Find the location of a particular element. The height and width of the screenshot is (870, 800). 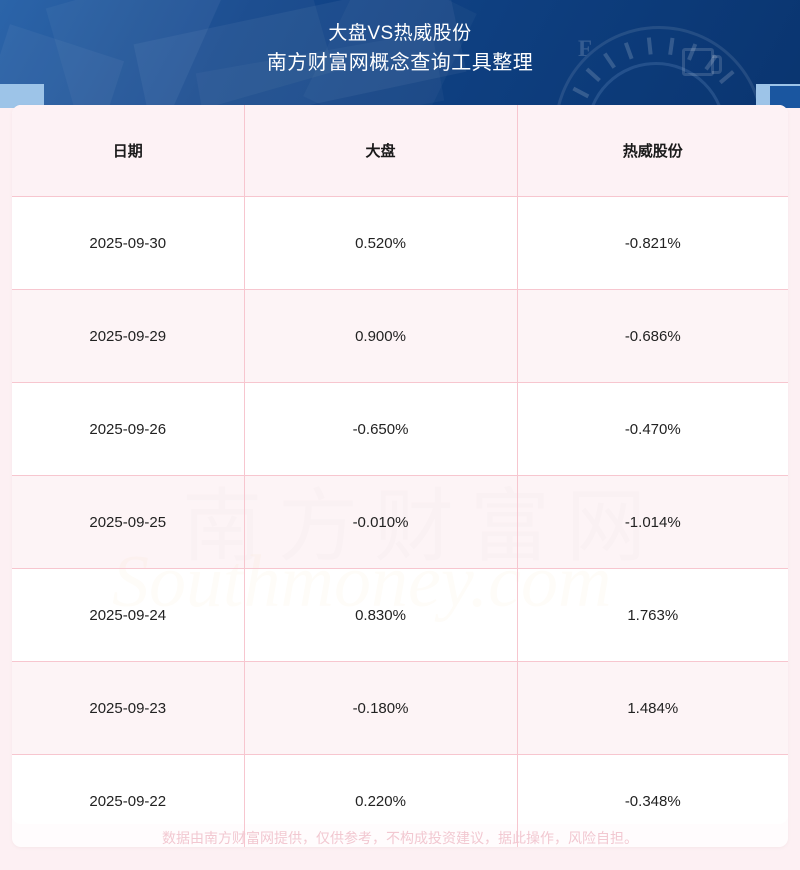

fuel-pump-icon is located at coordinates (702, 62).